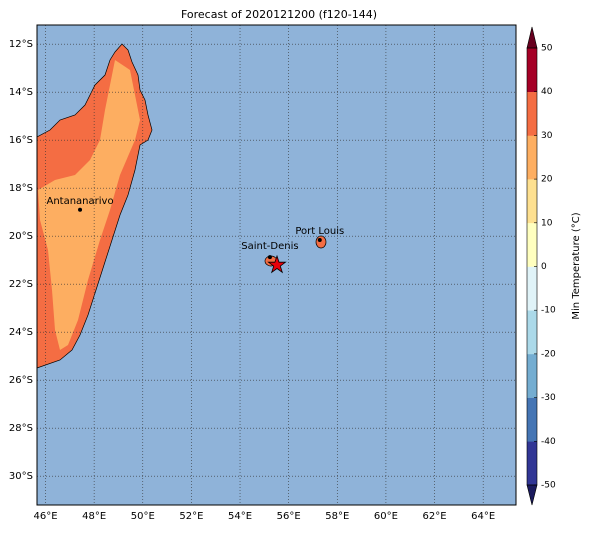 The width and height of the screenshot is (591, 533). What do you see at coordinates (544, 267) in the screenshot?
I see `colorbar-tick-label: 0` at bounding box center [544, 267].